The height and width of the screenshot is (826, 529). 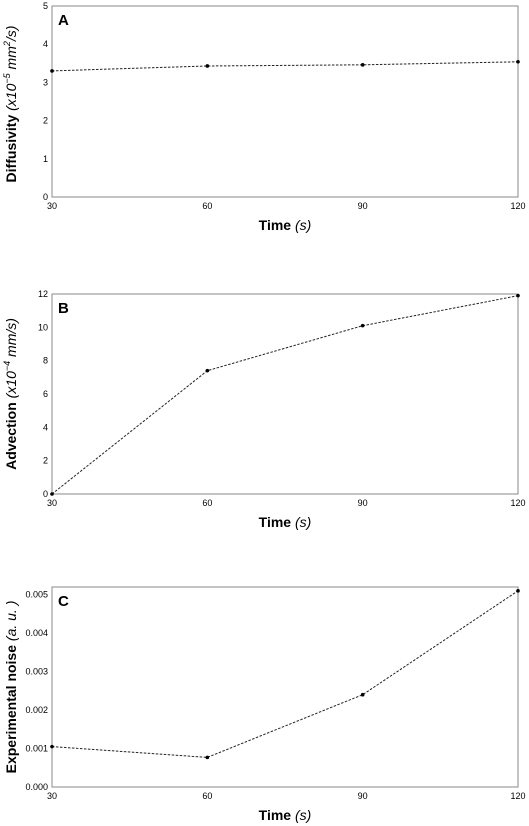 What do you see at coordinates (36, 595) in the screenshot?
I see `y-tick-label: 0.005` at bounding box center [36, 595].